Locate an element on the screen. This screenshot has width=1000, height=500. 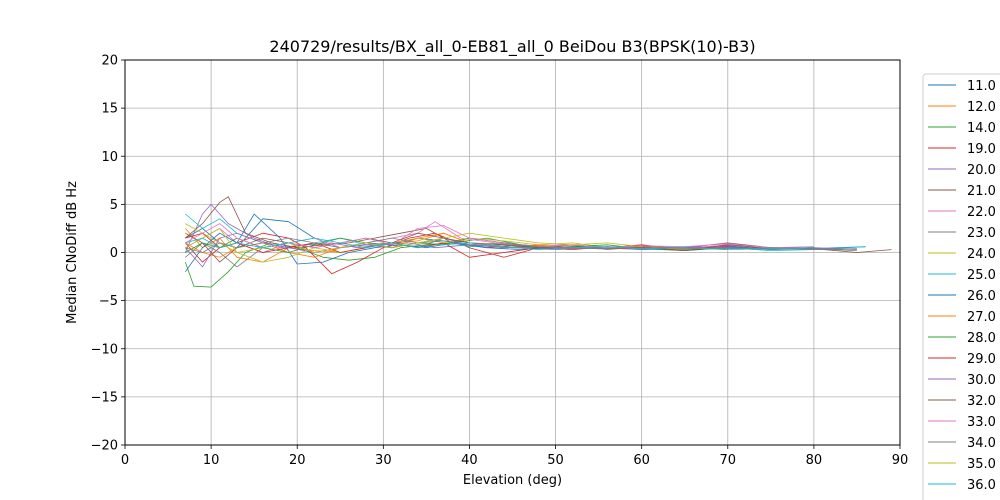
legend-label: 26.0 is located at coordinates (981, 296).